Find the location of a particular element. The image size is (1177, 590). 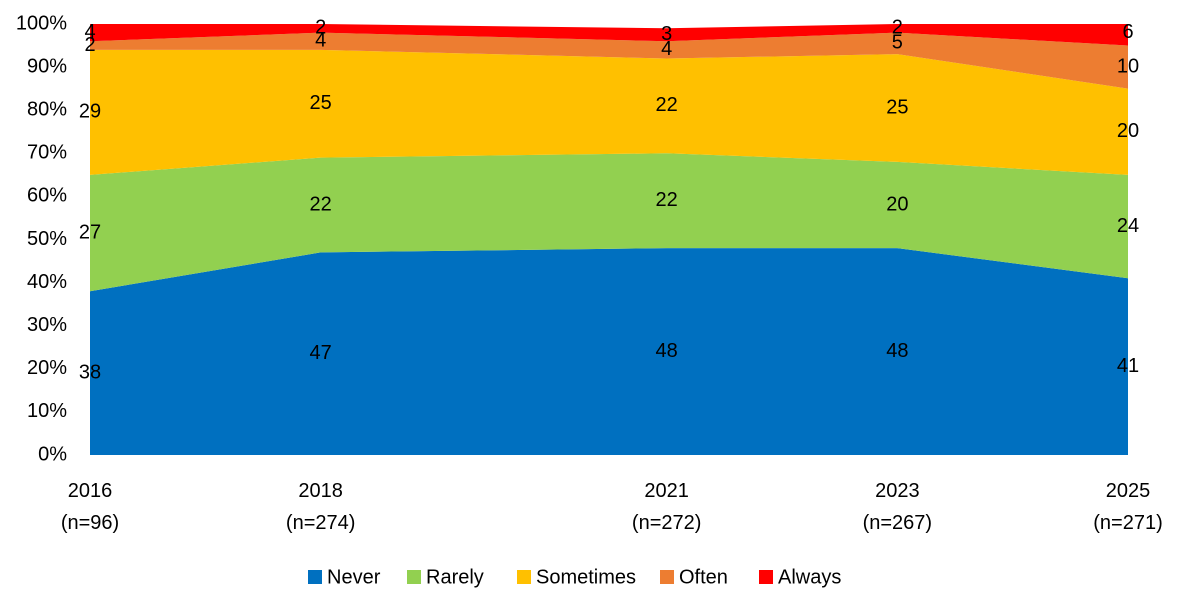

x-tick-label: 2016 (n=96) is located at coordinates (90, 507).